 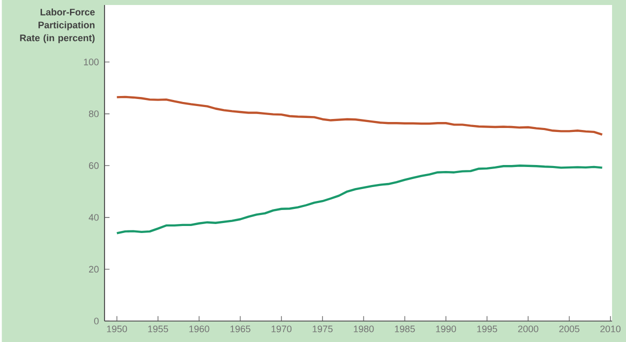 What do you see at coordinates (94, 269) in the screenshot?
I see `y-tick-label: 20` at bounding box center [94, 269].